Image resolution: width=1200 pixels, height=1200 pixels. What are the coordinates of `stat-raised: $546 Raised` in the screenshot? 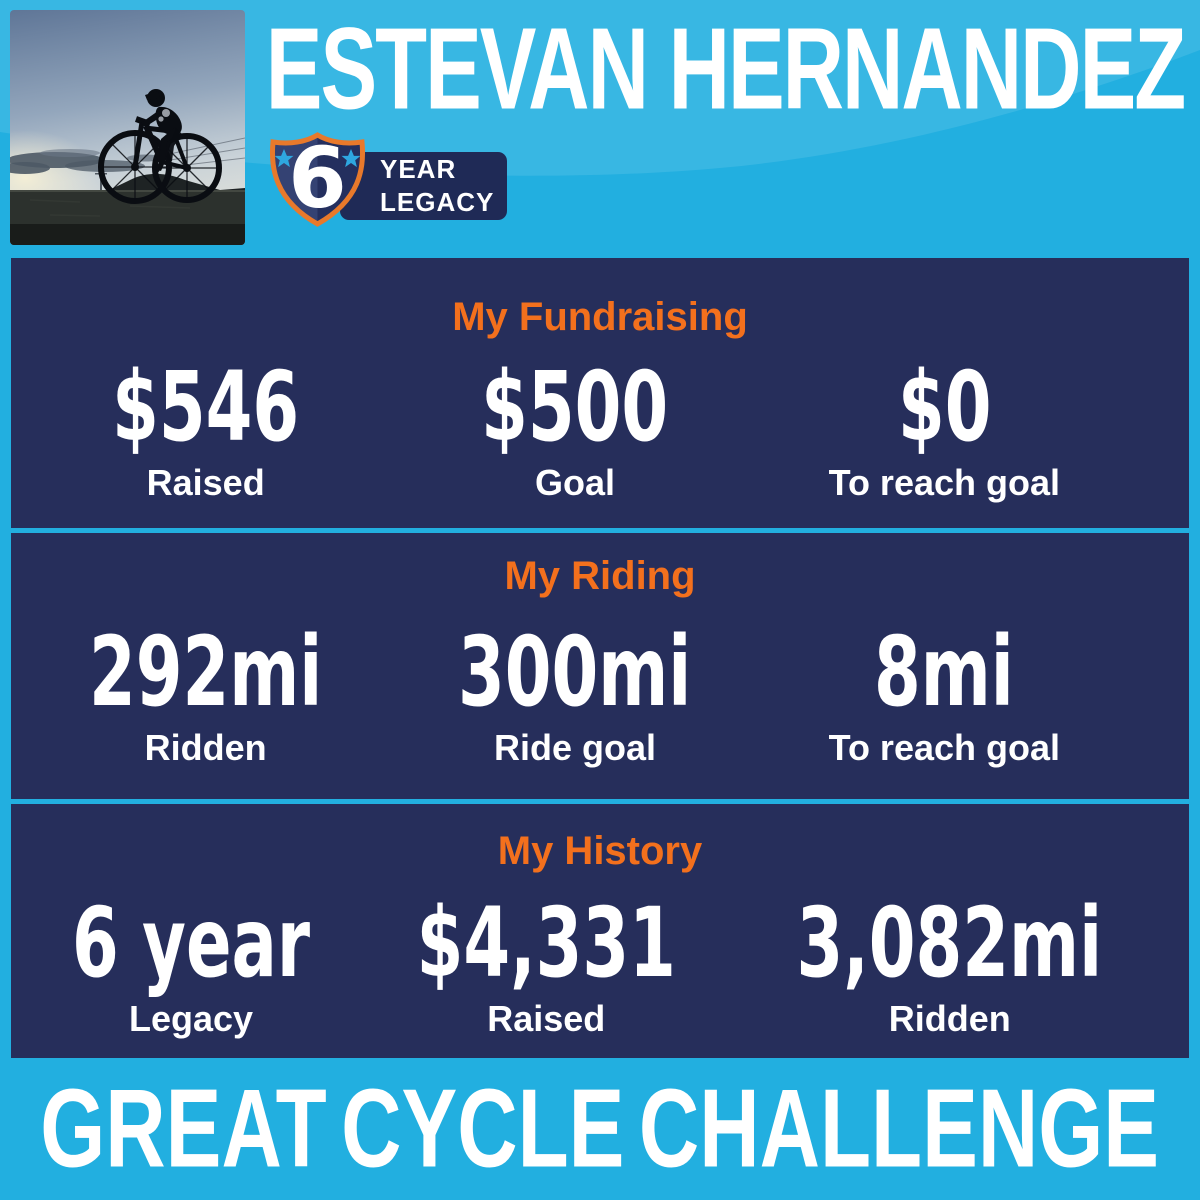 It's located at (205, 427).